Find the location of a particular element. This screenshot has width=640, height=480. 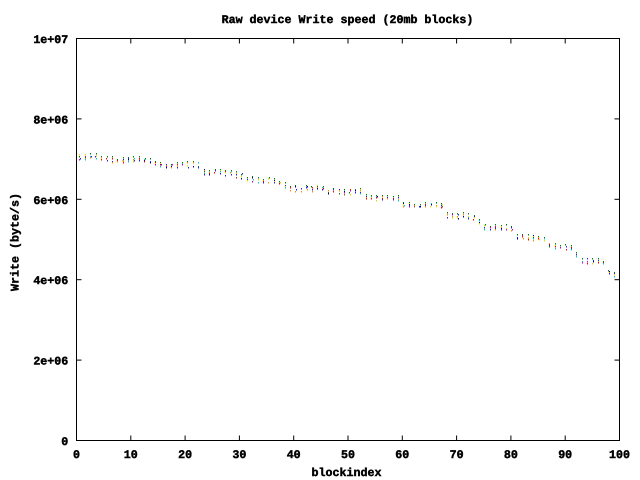

svg-text:Raw device Write speed (20mb b: Raw device Write speed (20mb blocks) is located at coordinates (348, 20).